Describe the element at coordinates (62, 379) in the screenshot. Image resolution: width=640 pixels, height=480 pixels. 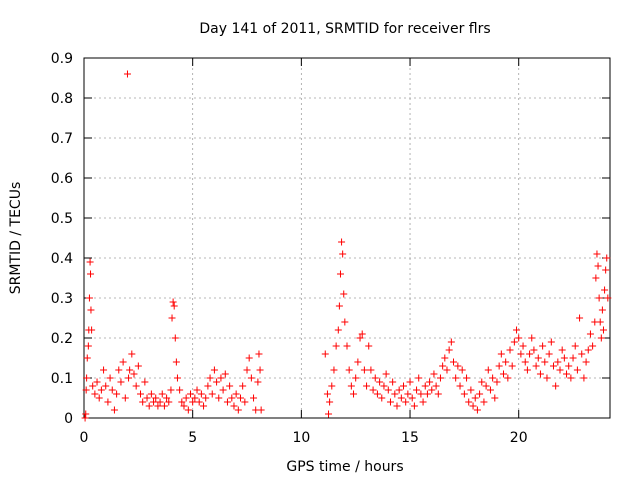
I see `y-tick-label: 0.1` at that location.